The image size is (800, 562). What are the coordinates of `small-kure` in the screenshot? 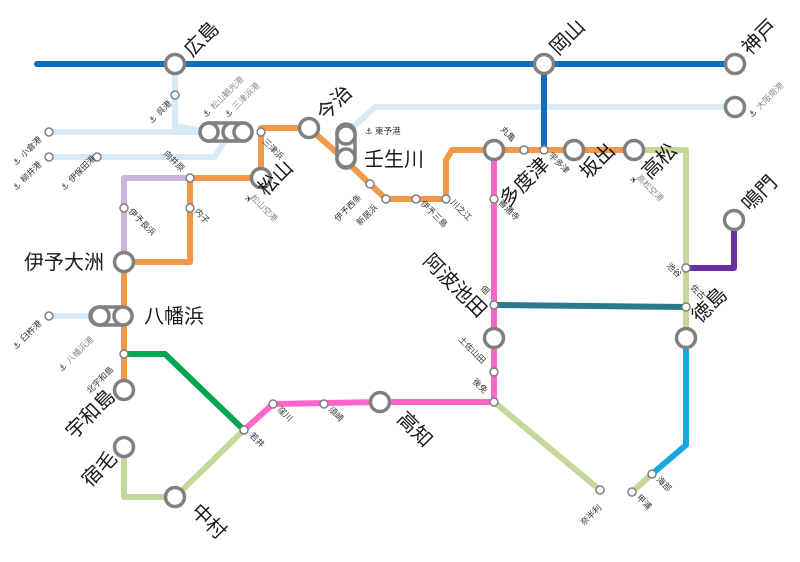 It's located at (175, 95).